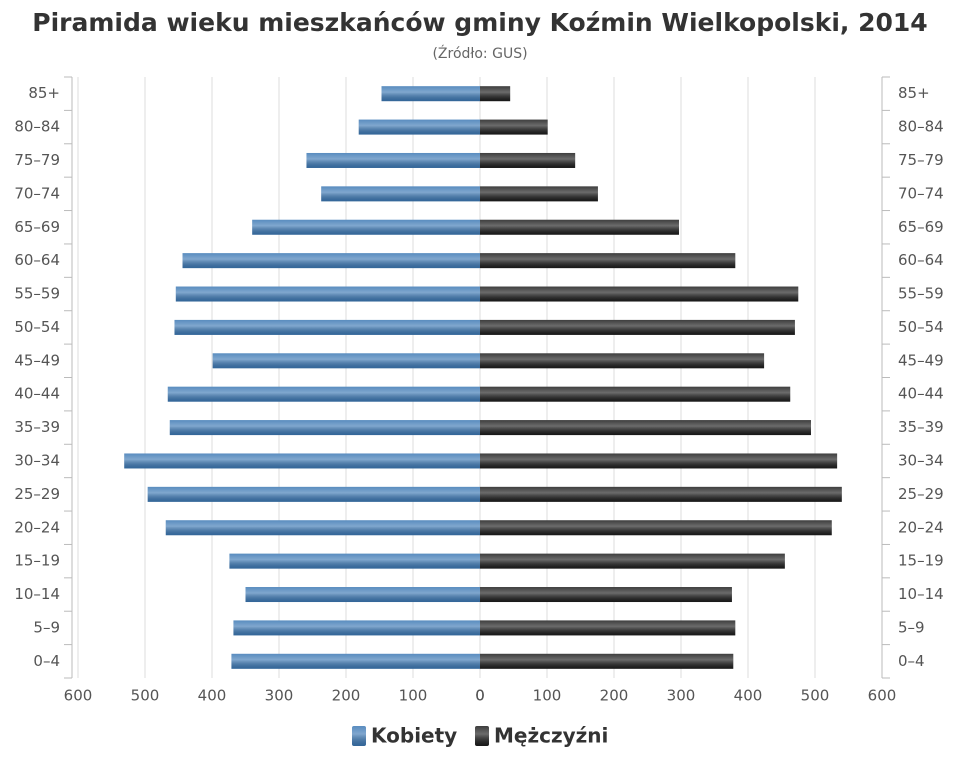  I want to click on chart-subtitle: (Źródło: GUS), so click(479, 53).